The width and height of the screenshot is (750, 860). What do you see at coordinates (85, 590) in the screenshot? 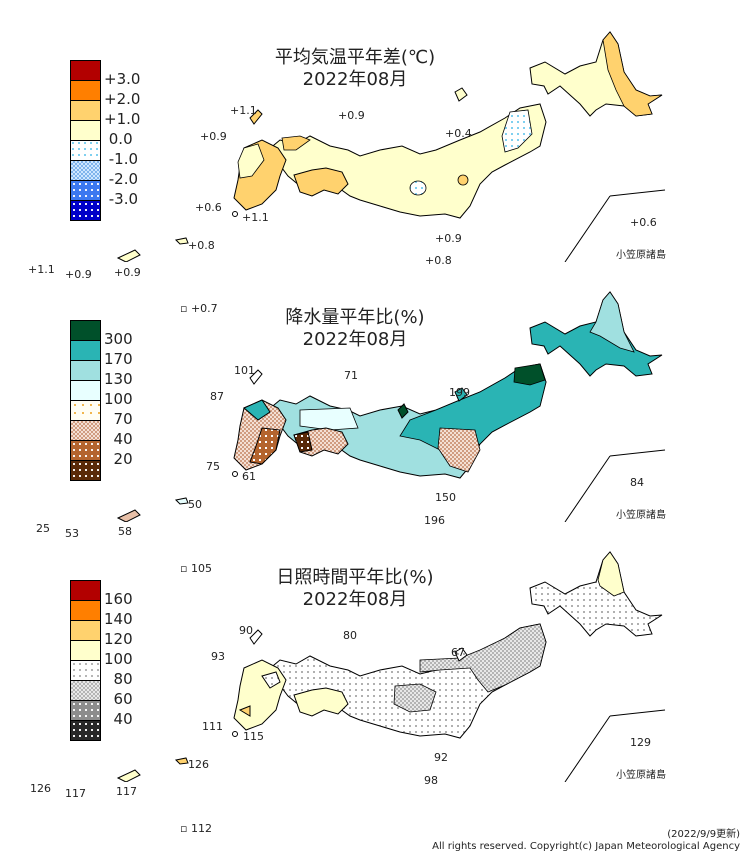
I see `legend-swatch-160-above` at bounding box center [85, 590].